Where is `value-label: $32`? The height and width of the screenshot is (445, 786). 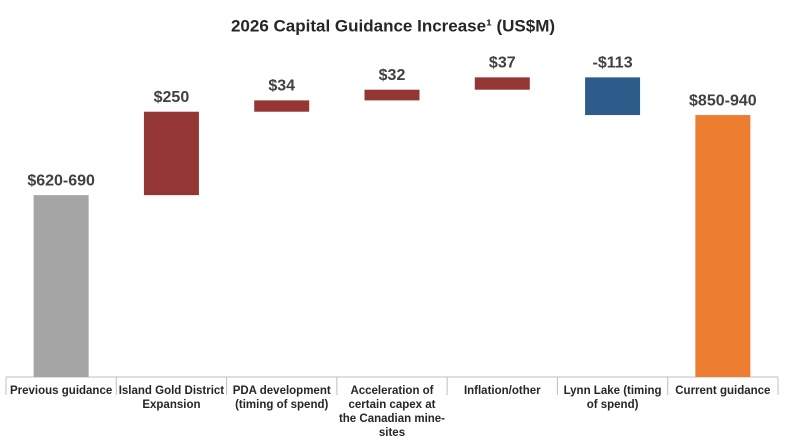
value-label: $32 is located at coordinates (392, 75).